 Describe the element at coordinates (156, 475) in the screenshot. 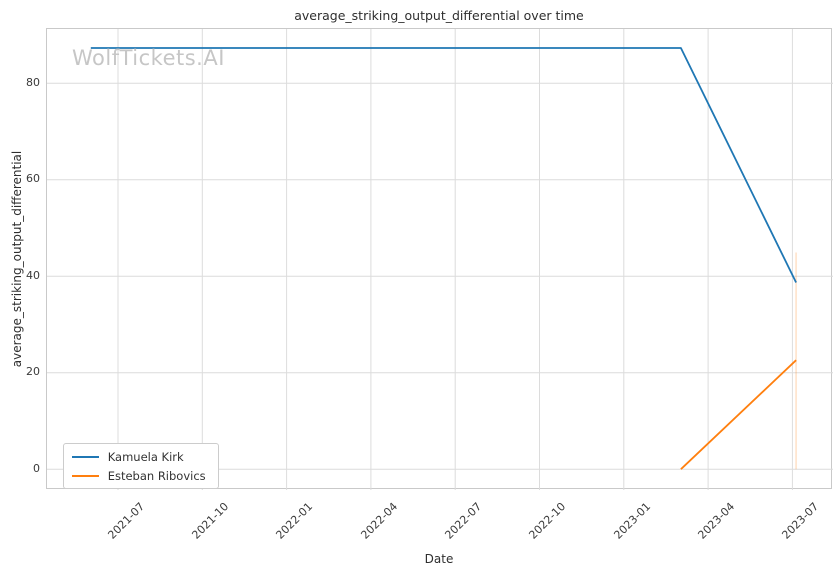

I see `legend-label: Esteban Ribovics` at that location.